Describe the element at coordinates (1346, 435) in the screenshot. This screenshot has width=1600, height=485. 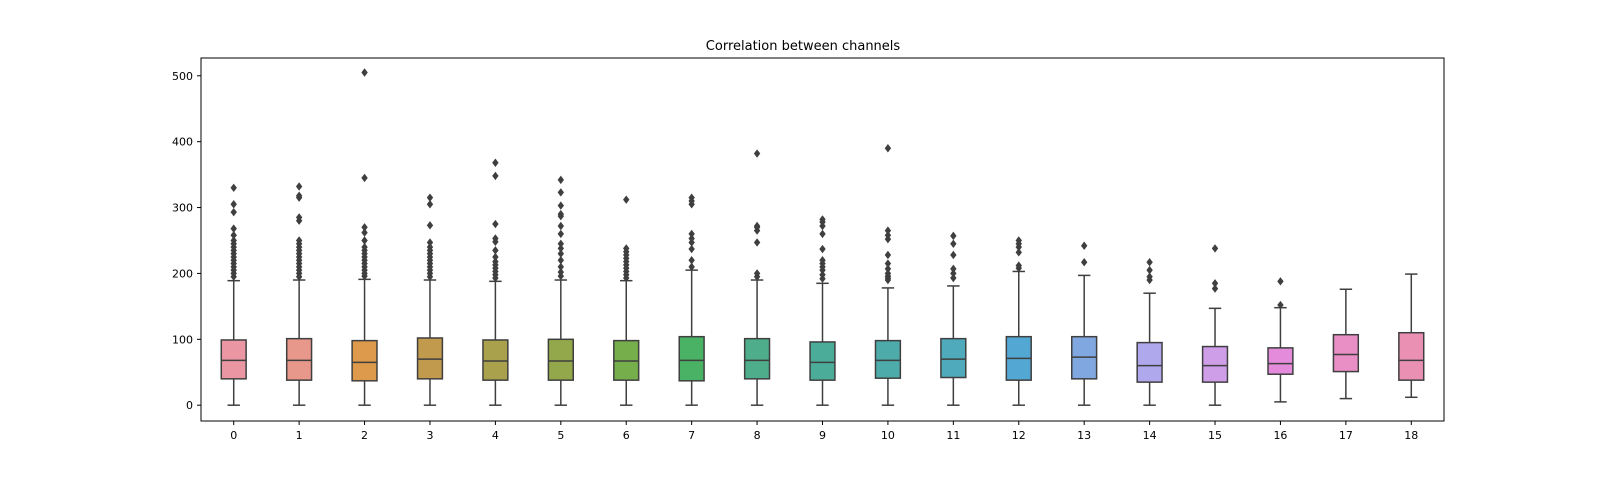
I see `x-tick-label: 17` at that location.